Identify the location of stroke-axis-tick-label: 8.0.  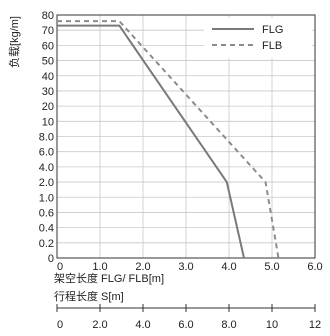
(228, 325).